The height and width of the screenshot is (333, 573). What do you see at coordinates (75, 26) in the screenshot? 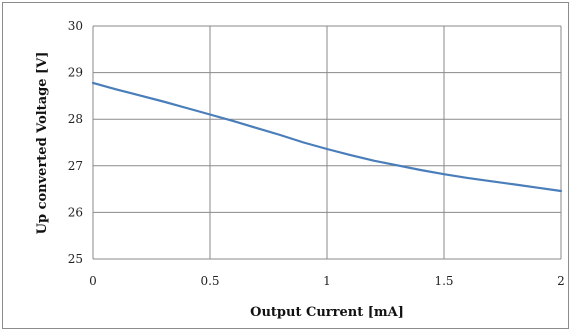
I see `y-tick-label: 30` at bounding box center [75, 26].